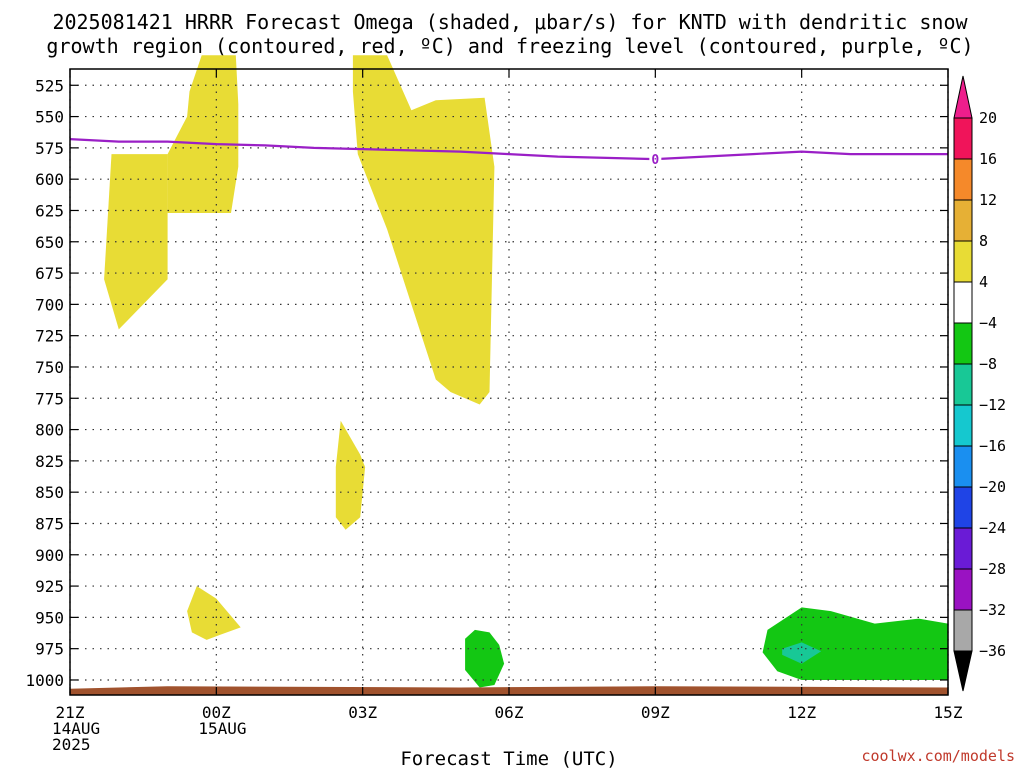  I want to click on y-tick-label-550: 550, so click(49, 117).